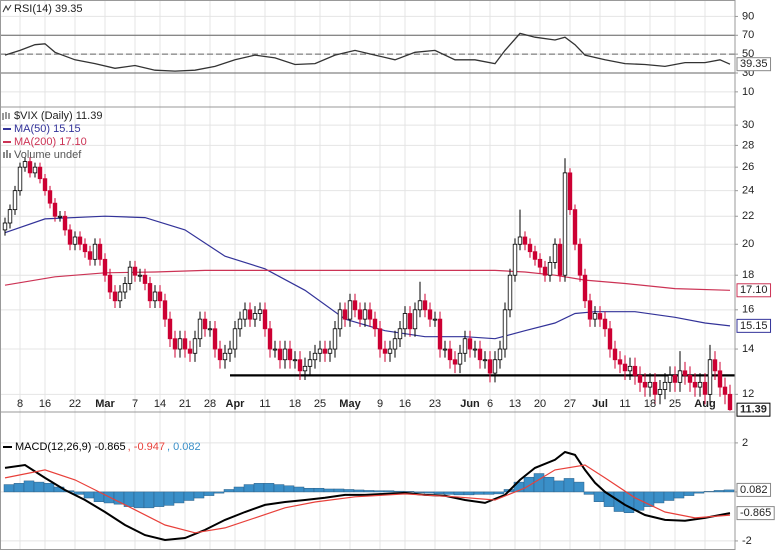  I want to click on y-tick-label: 70, so click(748, 35).